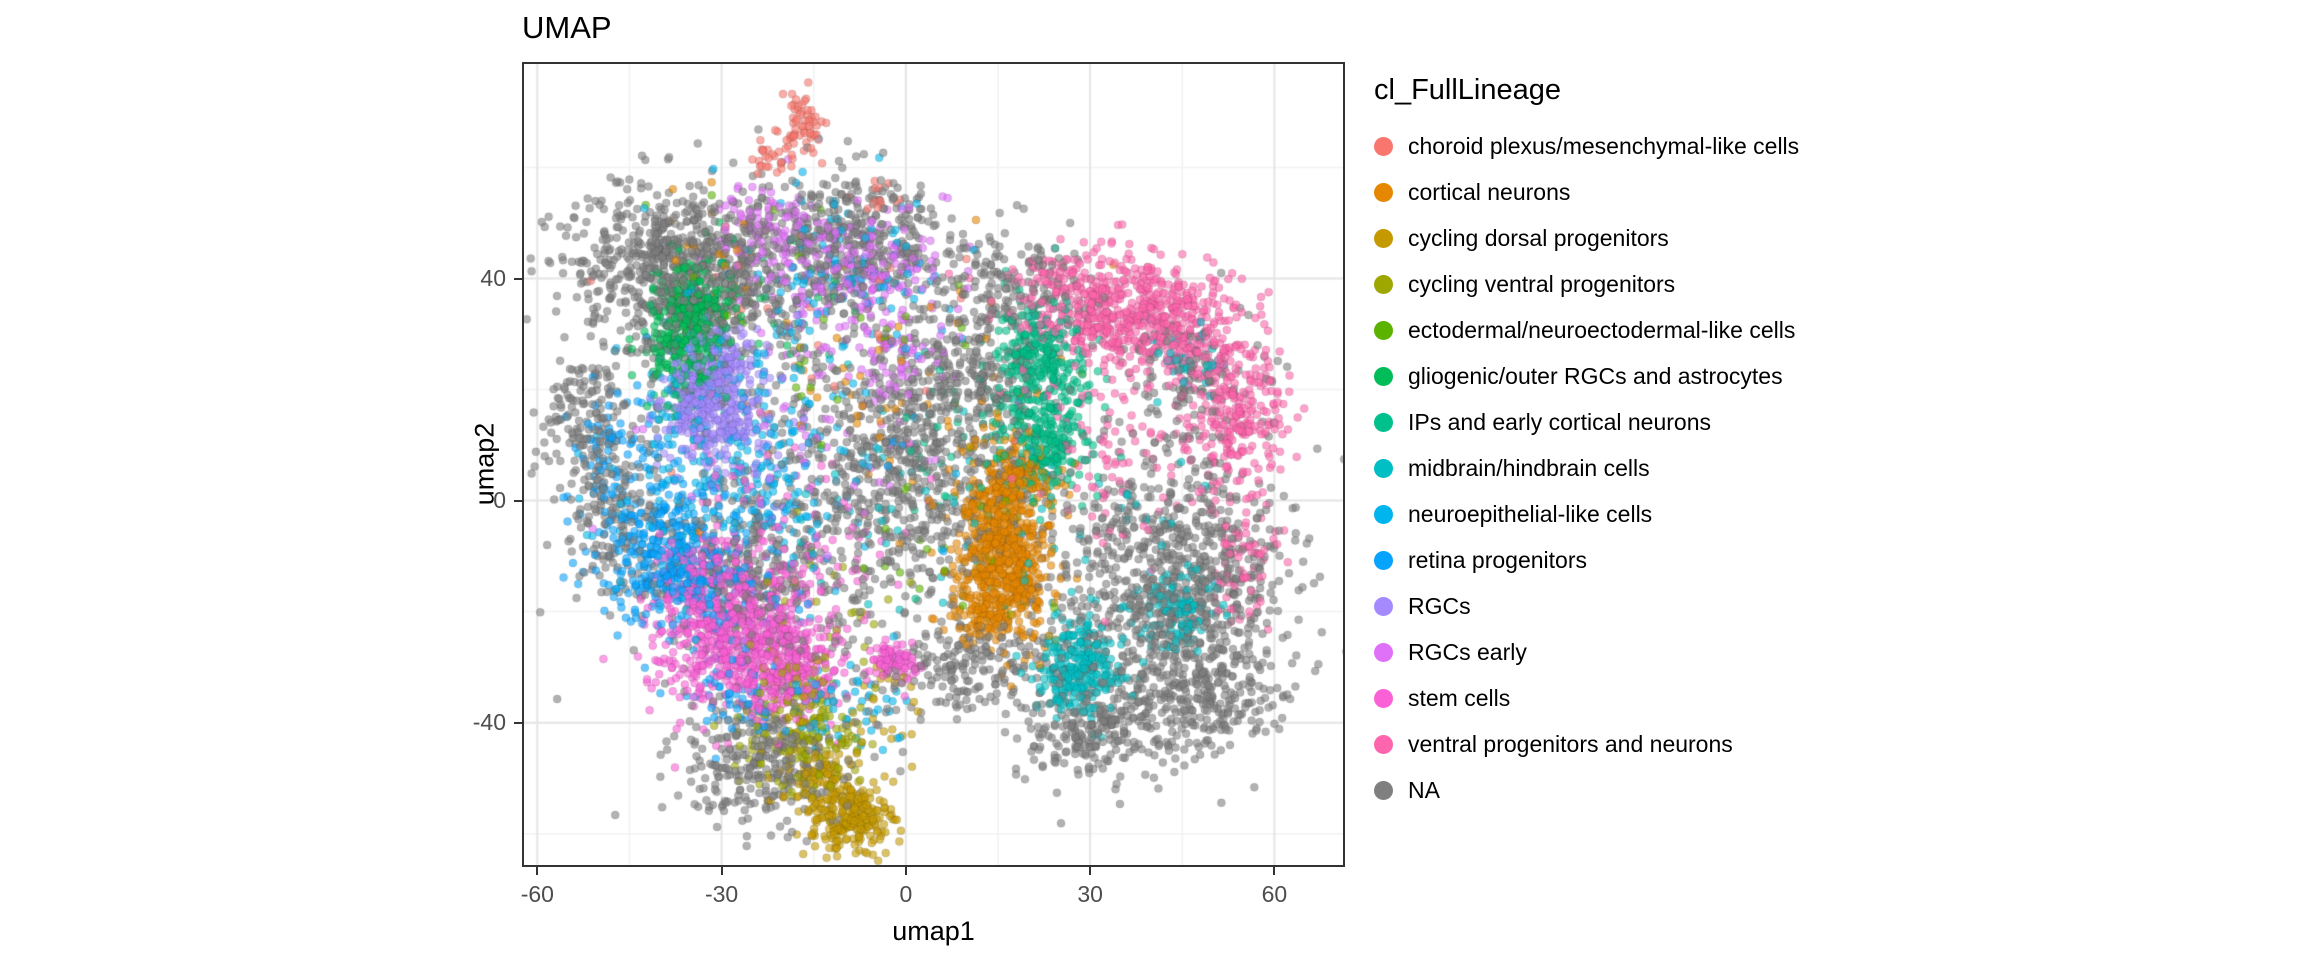  Describe the element at coordinates (537, 894) in the screenshot. I see `x-tick-label: -60` at that location.